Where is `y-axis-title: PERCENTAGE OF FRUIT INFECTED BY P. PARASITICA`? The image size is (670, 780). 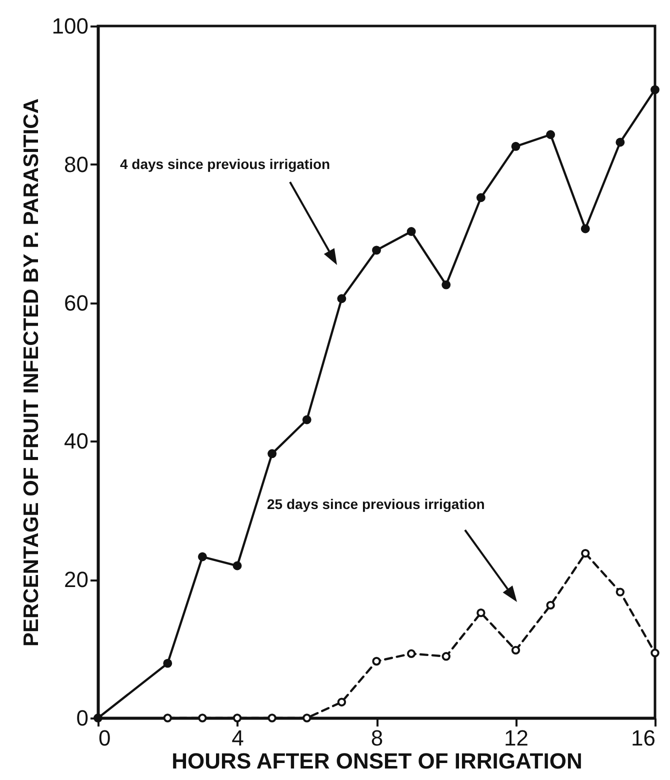 y-axis-title: PERCENTAGE OF FRUIT INFECTED BY P. PARASITICA is located at coordinates (31, 372).